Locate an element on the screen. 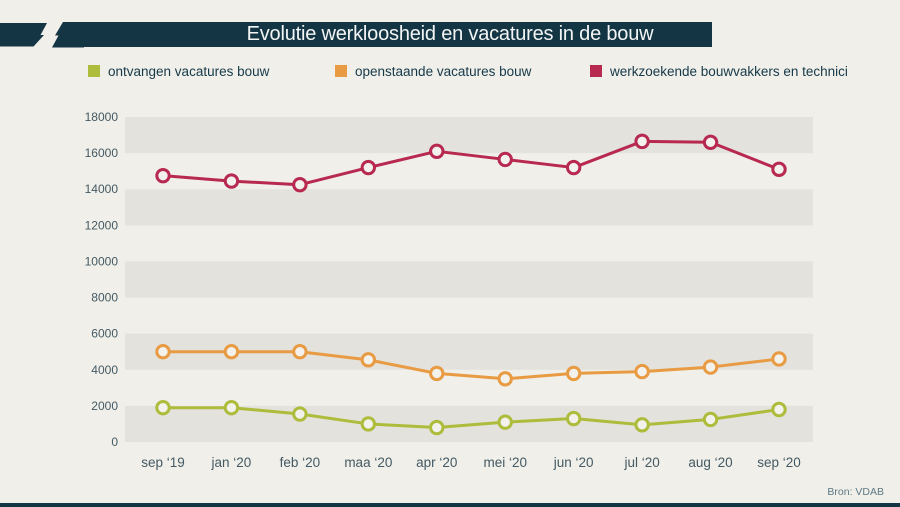 Image resolution: width=900 pixels, height=507 pixels. footer-bar is located at coordinates (450, 505).